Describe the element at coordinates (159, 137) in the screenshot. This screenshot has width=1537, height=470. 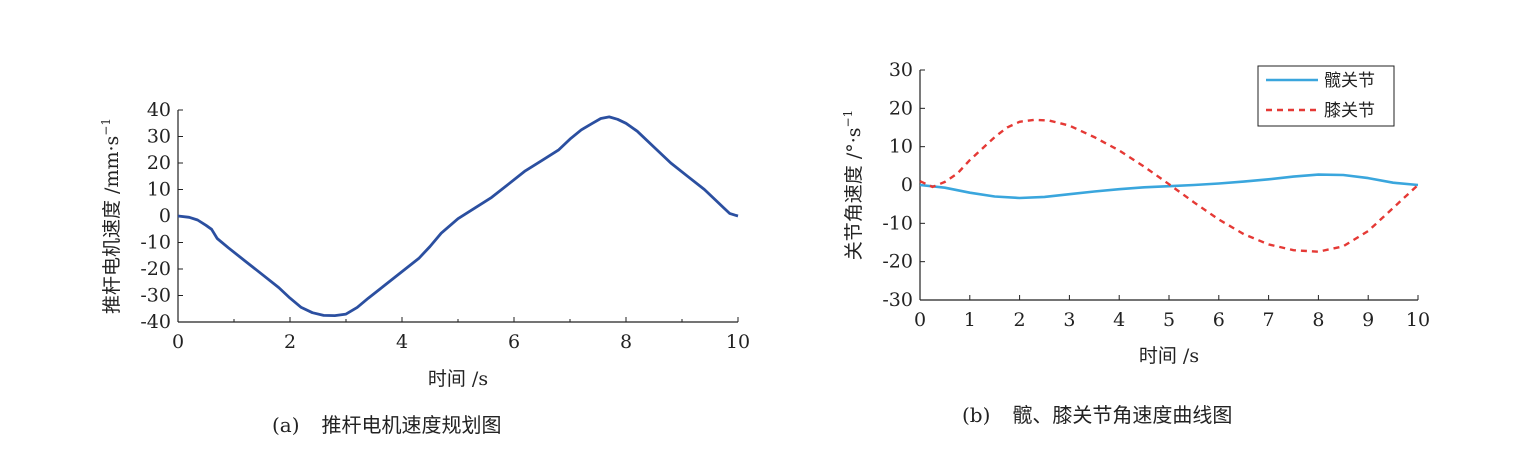
I see `chart-a-y-tick-label: 30` at that location.